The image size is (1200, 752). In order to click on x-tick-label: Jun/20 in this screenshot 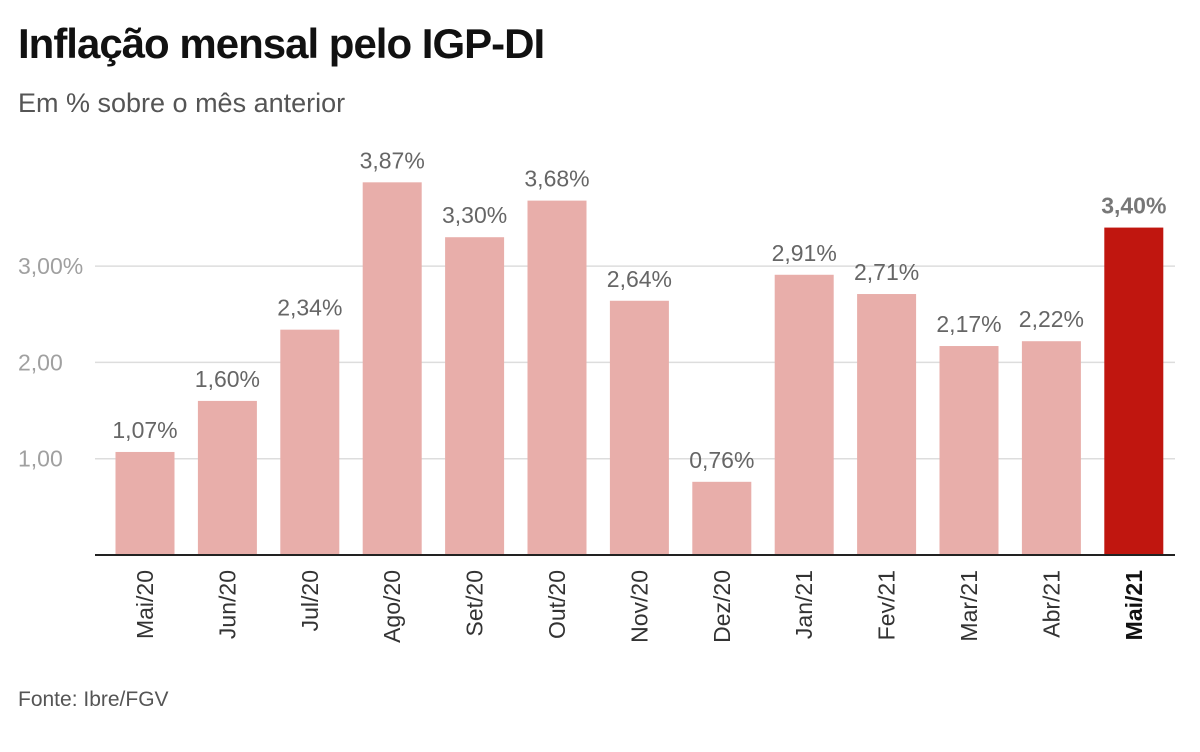, I will do `click(227, 604)`.